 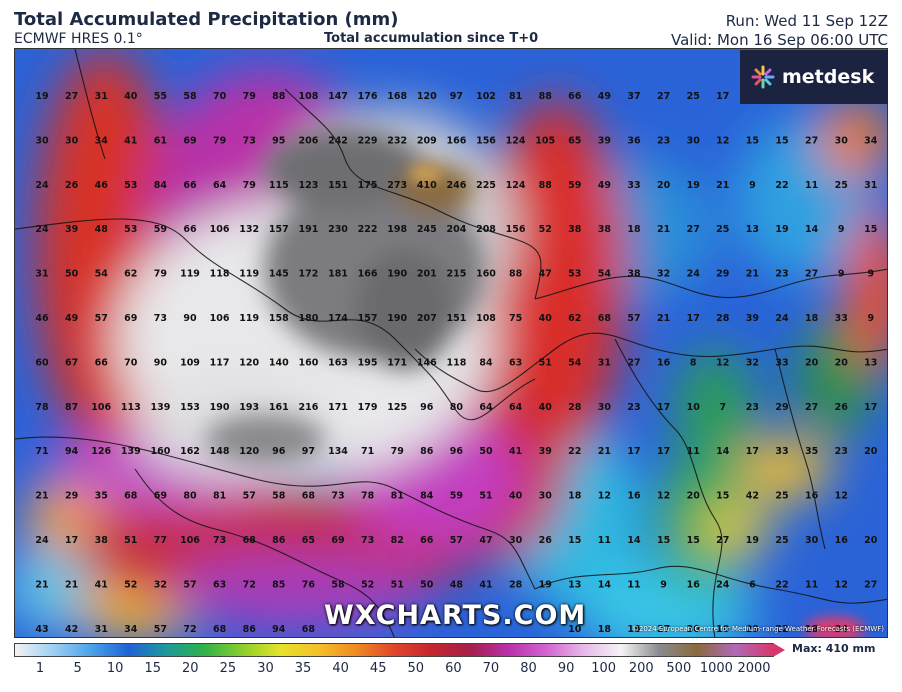 I want to click on grid-value: 72, so click(x=249, y=584).